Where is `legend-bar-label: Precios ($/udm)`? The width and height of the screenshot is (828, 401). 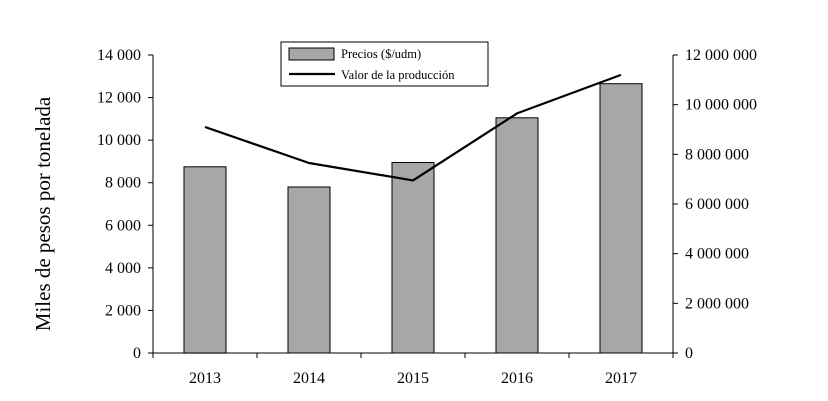
legend-bar-label: Precios ($/udm) is located at coordinates (381, 54).